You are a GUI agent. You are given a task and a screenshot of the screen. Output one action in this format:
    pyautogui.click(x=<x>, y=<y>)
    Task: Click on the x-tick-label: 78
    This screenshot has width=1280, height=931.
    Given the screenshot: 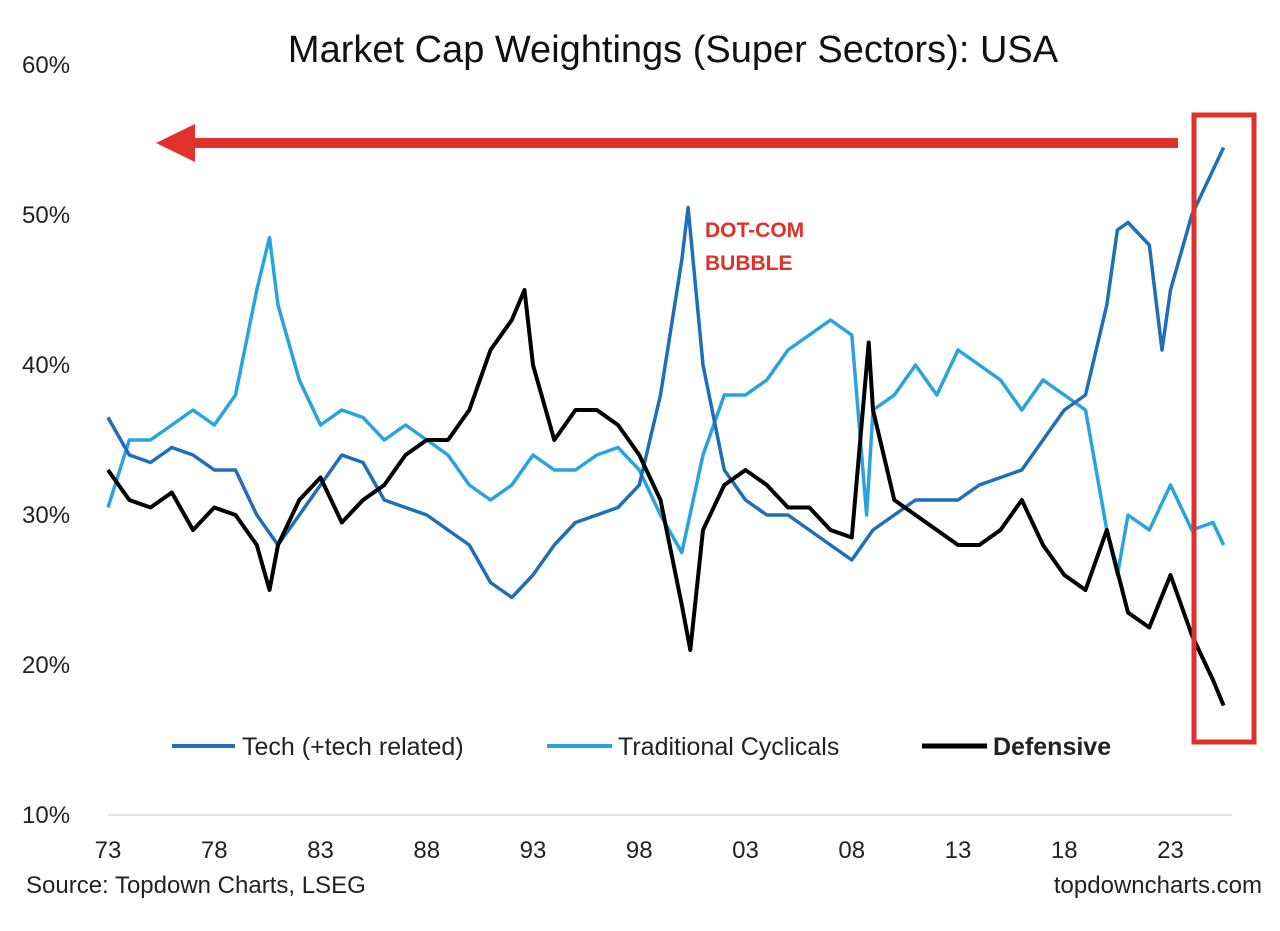 What is the action you would take?
    pyautogui.click(x=214, y=850)
    